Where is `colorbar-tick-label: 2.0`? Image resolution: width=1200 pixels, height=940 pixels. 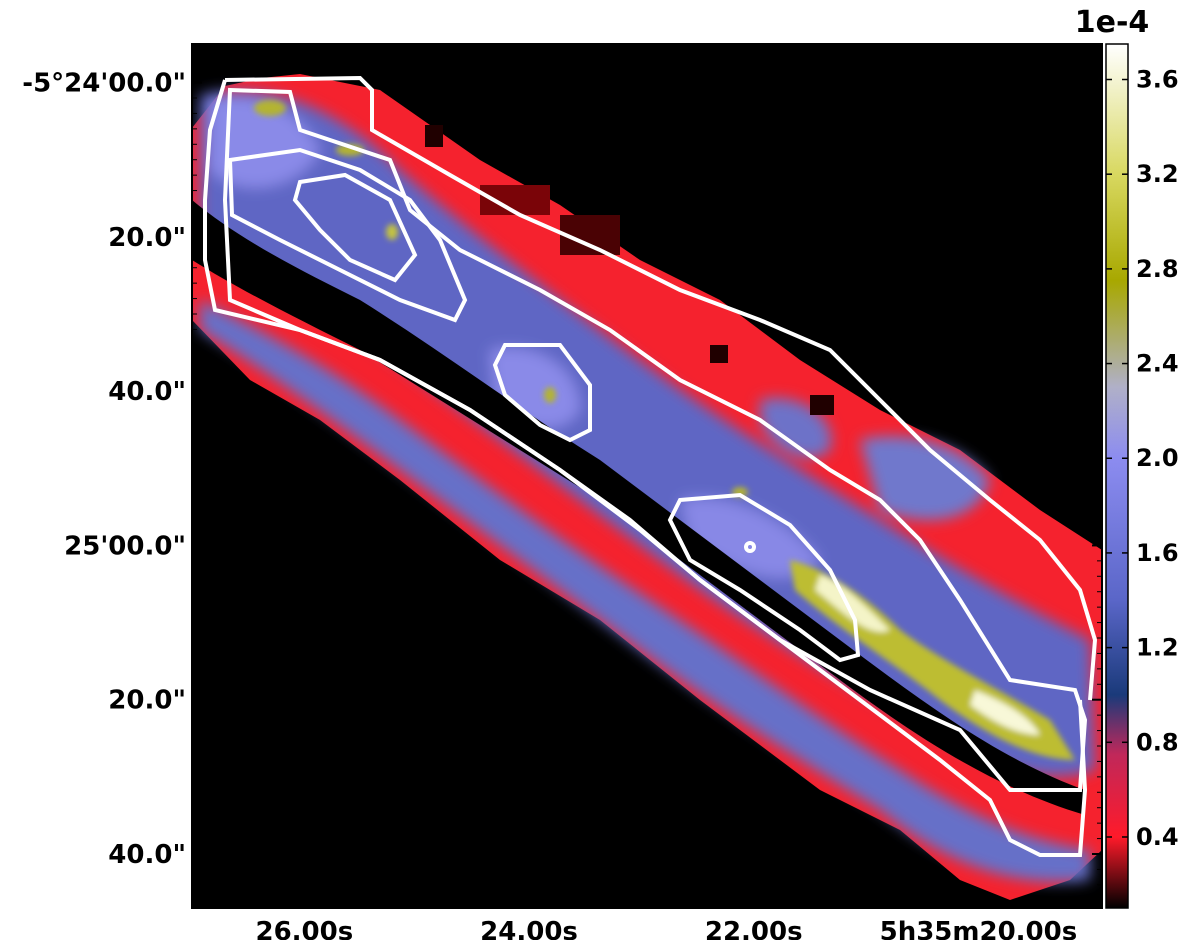 colorbar-tick-label: 2.0 is located at coordinates (1157, 458).